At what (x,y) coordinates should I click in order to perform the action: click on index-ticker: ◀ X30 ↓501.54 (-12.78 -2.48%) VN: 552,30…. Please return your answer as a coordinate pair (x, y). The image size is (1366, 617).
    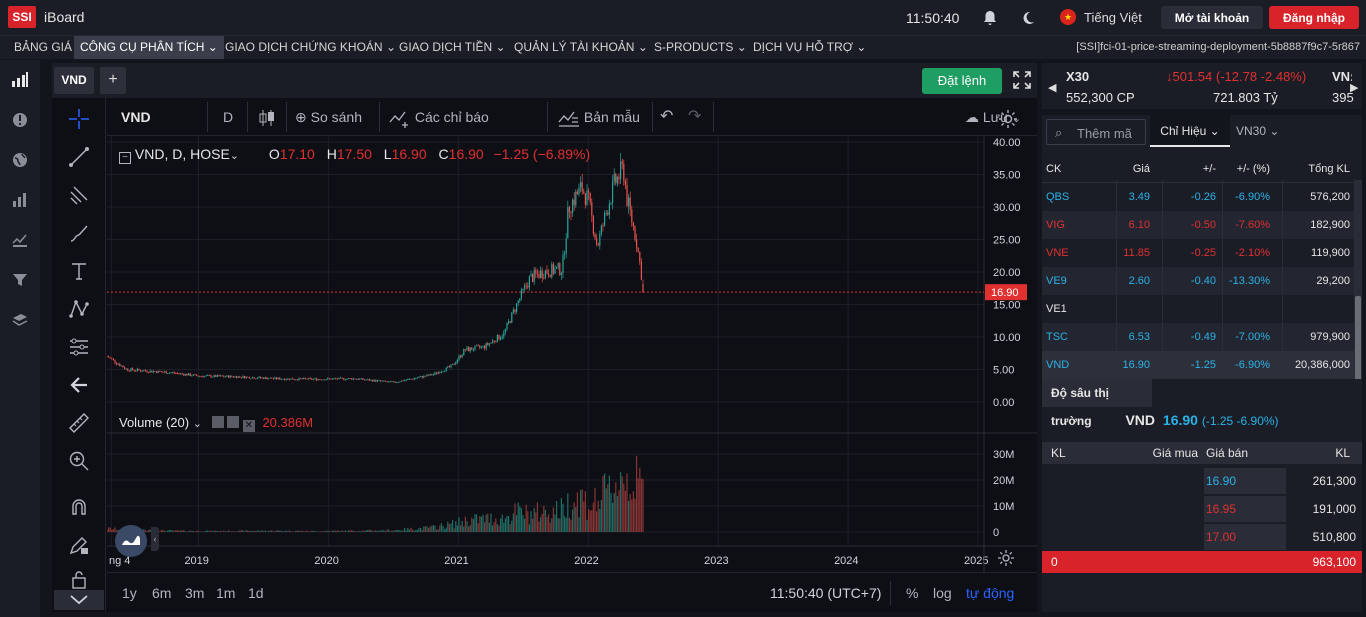
    Looking at the image, I should click on (1202, 86).